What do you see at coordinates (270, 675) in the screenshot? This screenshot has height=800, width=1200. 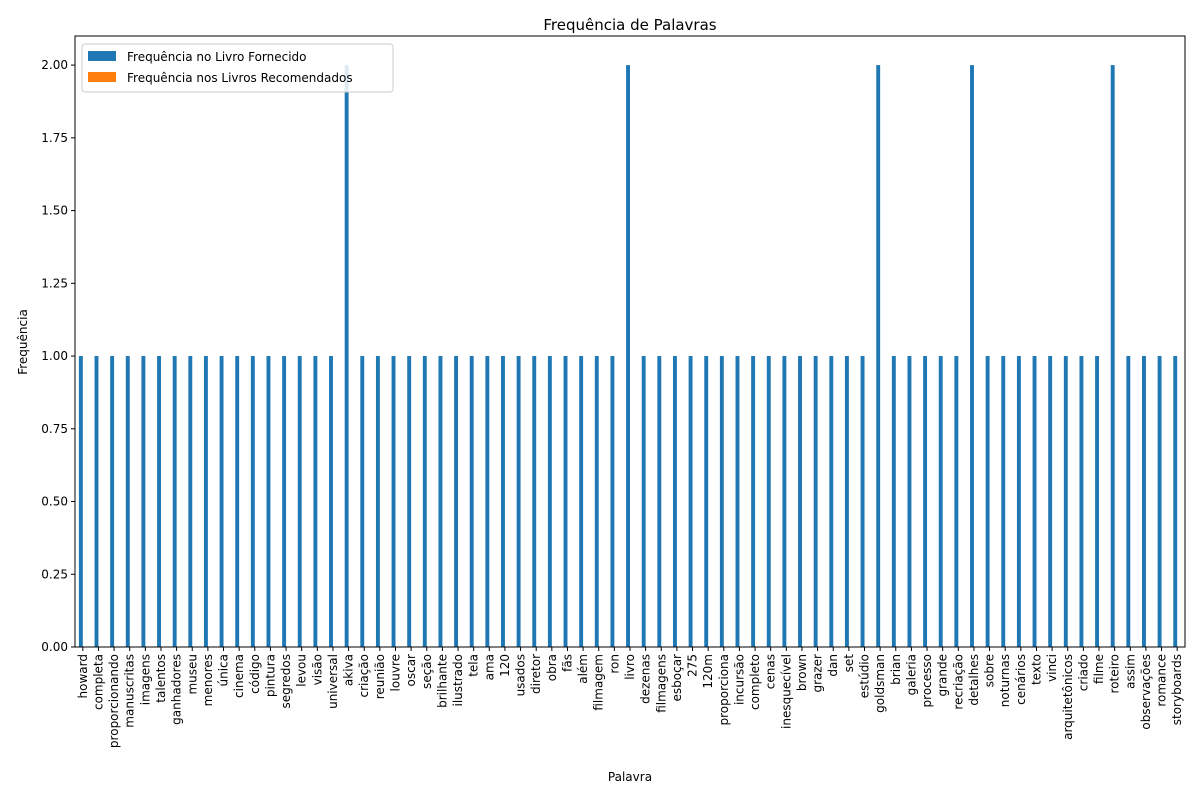 I see `x-tick-label: pintura` at bounding box center [270, 675].